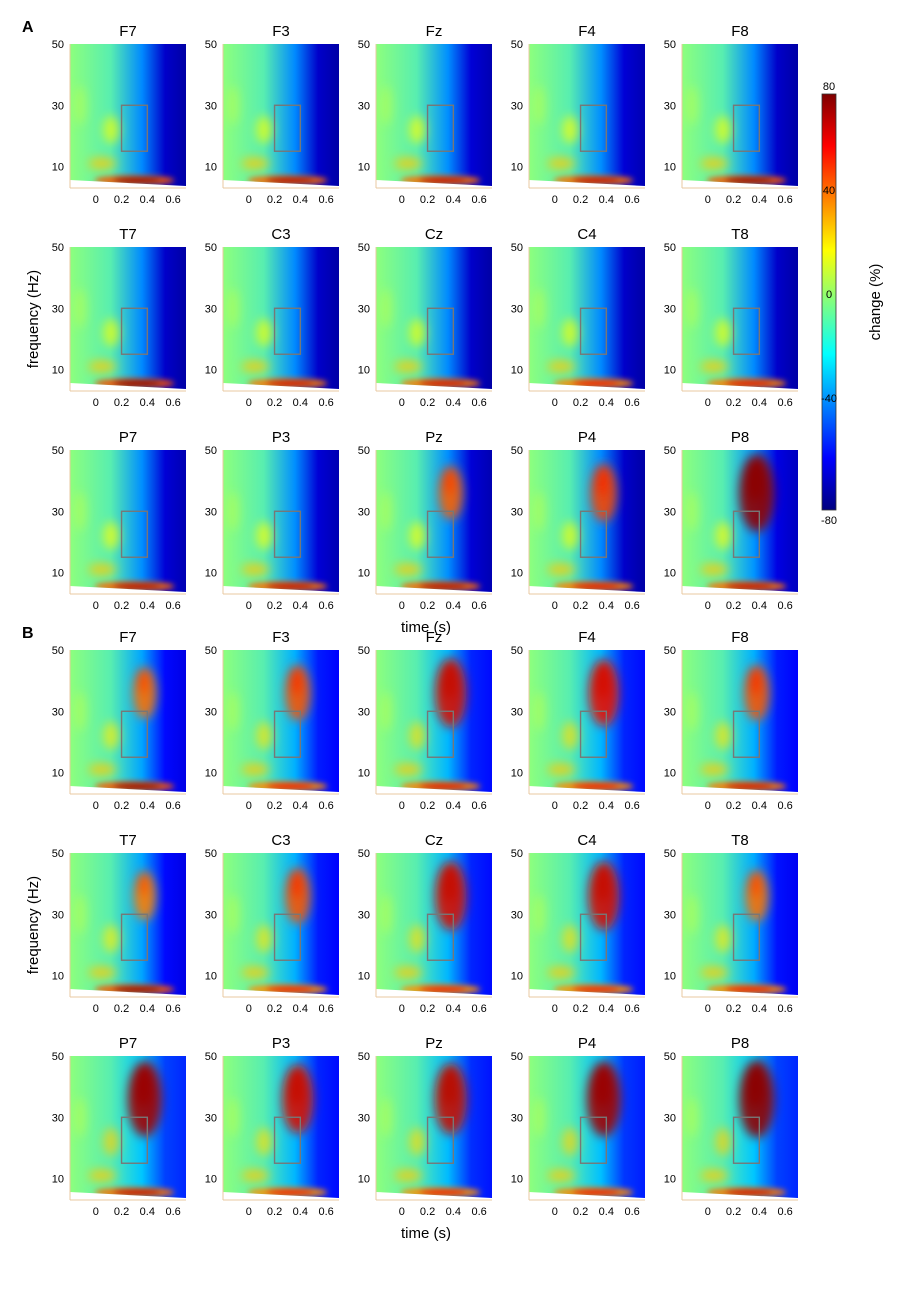 This screenshot has height=1300, width=908. I want to click on colorbar-tick-label: -80, so click(829, 521).